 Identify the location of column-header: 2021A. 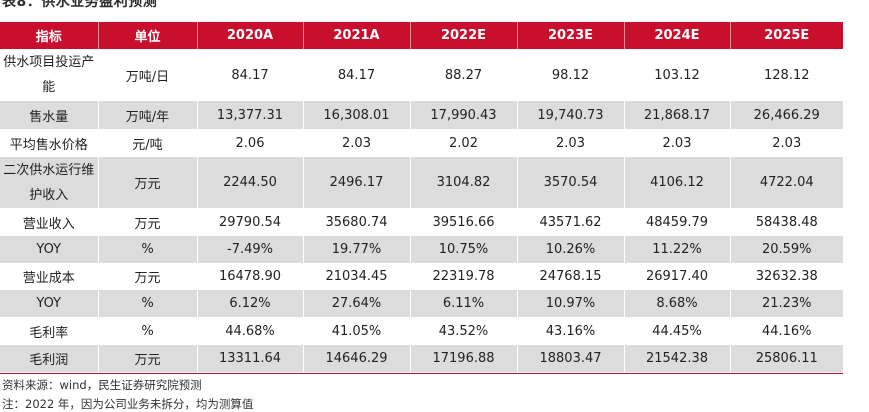
(357, 35).